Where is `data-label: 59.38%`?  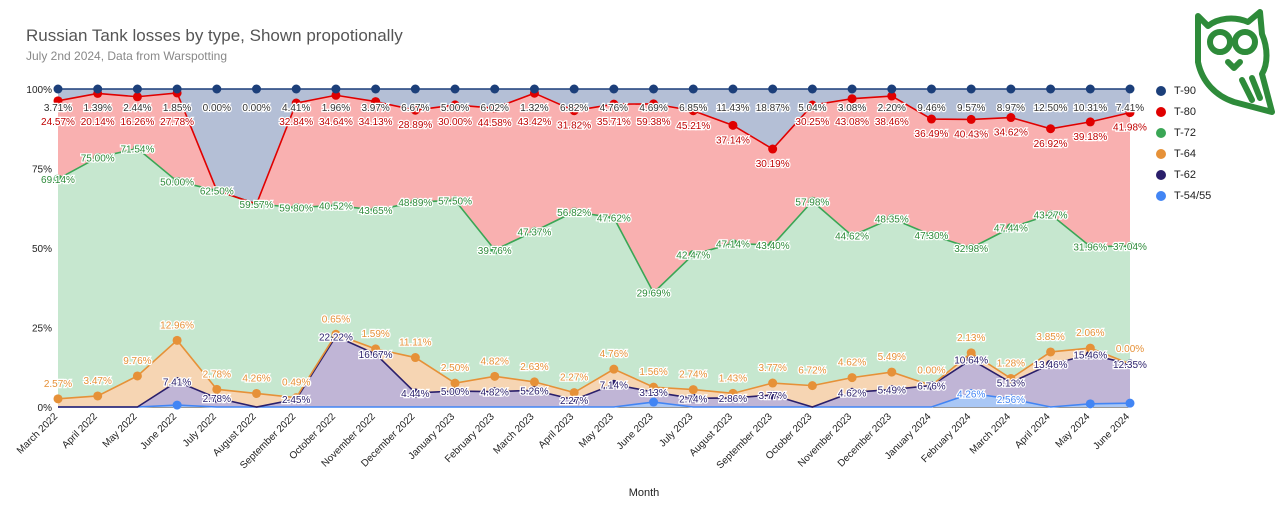 data-label: 59.38% is located at coordinates (654, 122).